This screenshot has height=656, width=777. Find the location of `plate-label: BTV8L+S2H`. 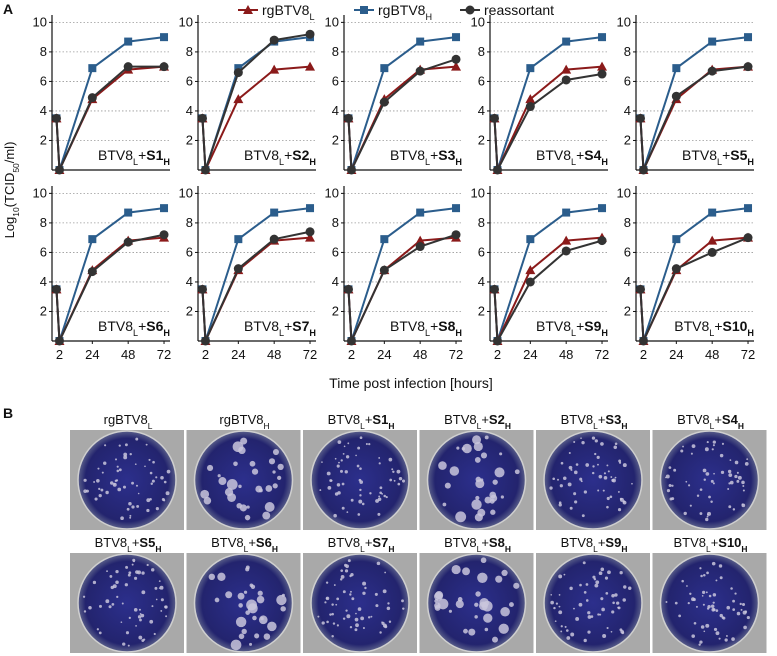

plate-label: BTV8L+S2H is located at coordinates (477, 421).